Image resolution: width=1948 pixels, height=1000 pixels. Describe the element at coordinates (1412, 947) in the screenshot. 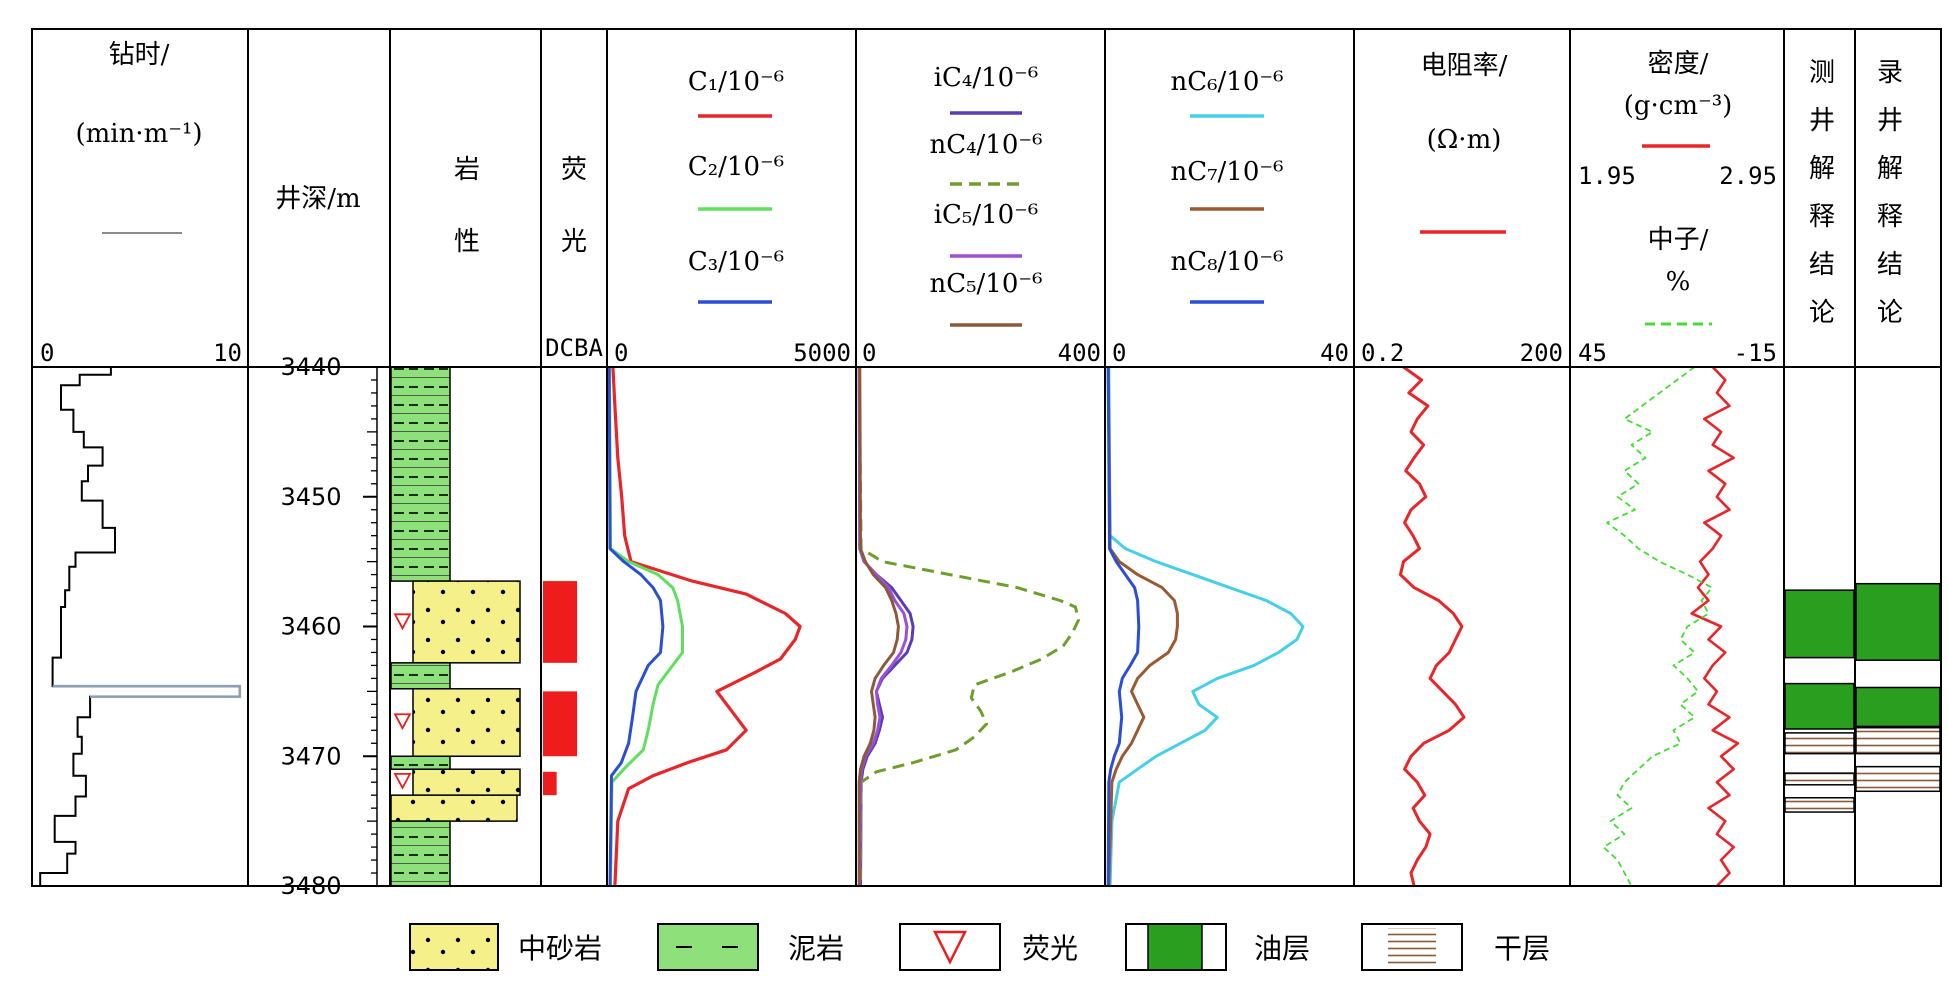

I see `legend-dry-fill` at that location.